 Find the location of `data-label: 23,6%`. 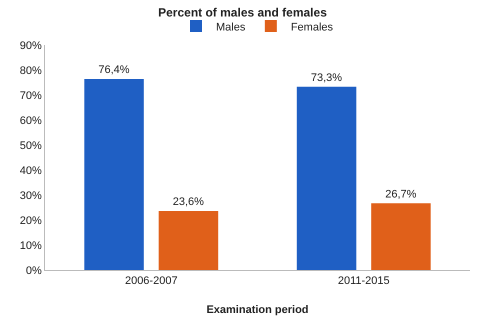

data-label: 23,6% is located at coordinates (188, 202).